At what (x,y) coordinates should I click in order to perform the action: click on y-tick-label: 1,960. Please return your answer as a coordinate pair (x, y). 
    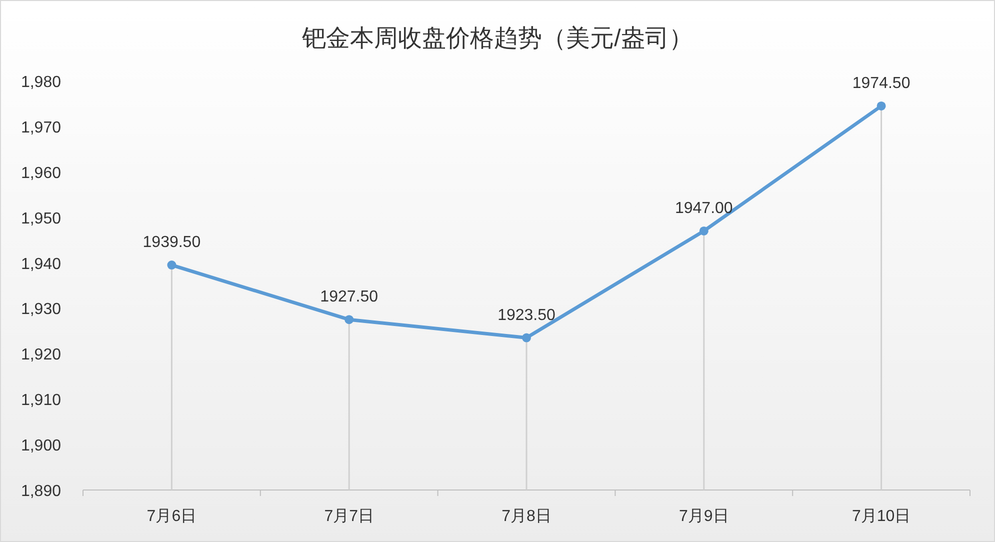
    Looking at the image, I should click on (41, 173).